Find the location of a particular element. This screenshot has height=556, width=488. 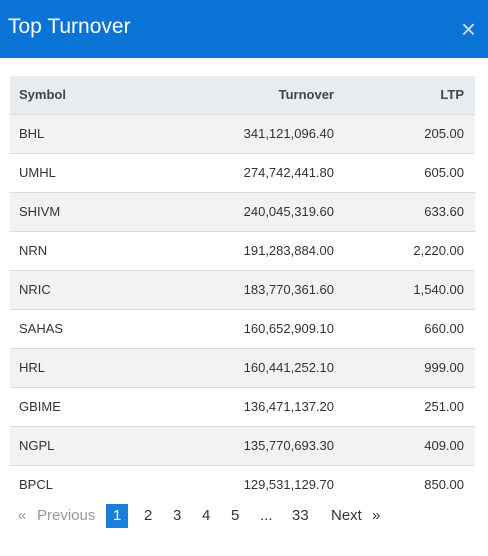

page-link: 2 is located at coordinates (148, 515).